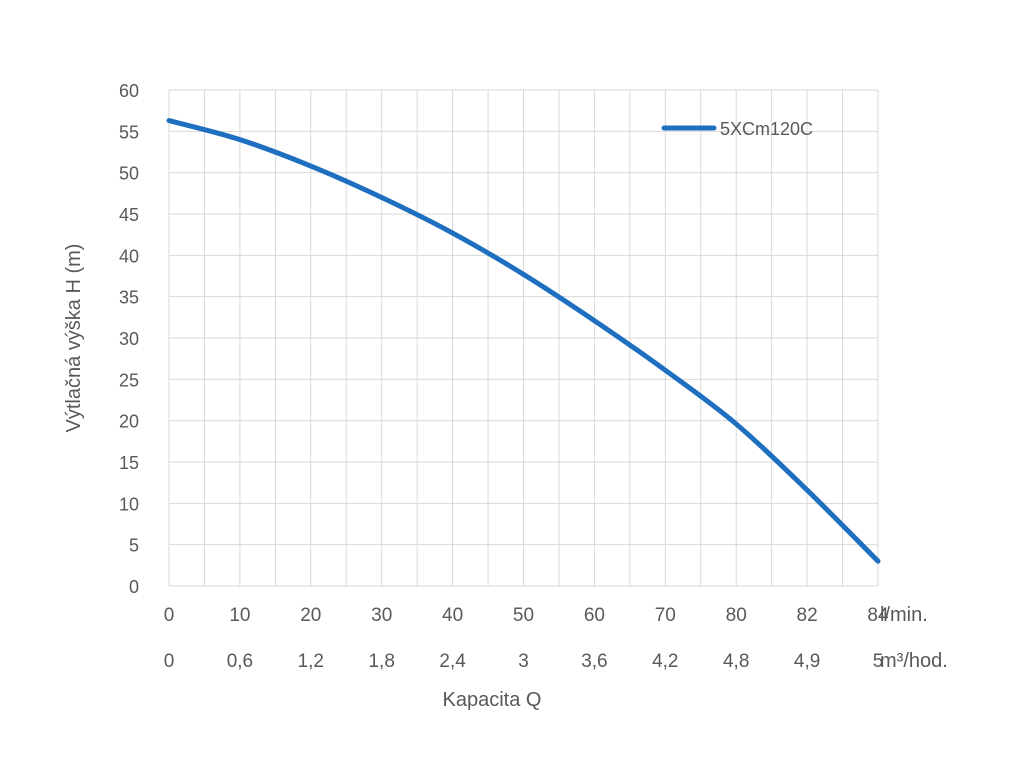 Image resolution: width=1024 pixels, height=768 pixels. What do you see at coordinates (239, 615) in the screenshot?
I see `x-tick-label-lpm: 10` at bounding box center [239, 615].